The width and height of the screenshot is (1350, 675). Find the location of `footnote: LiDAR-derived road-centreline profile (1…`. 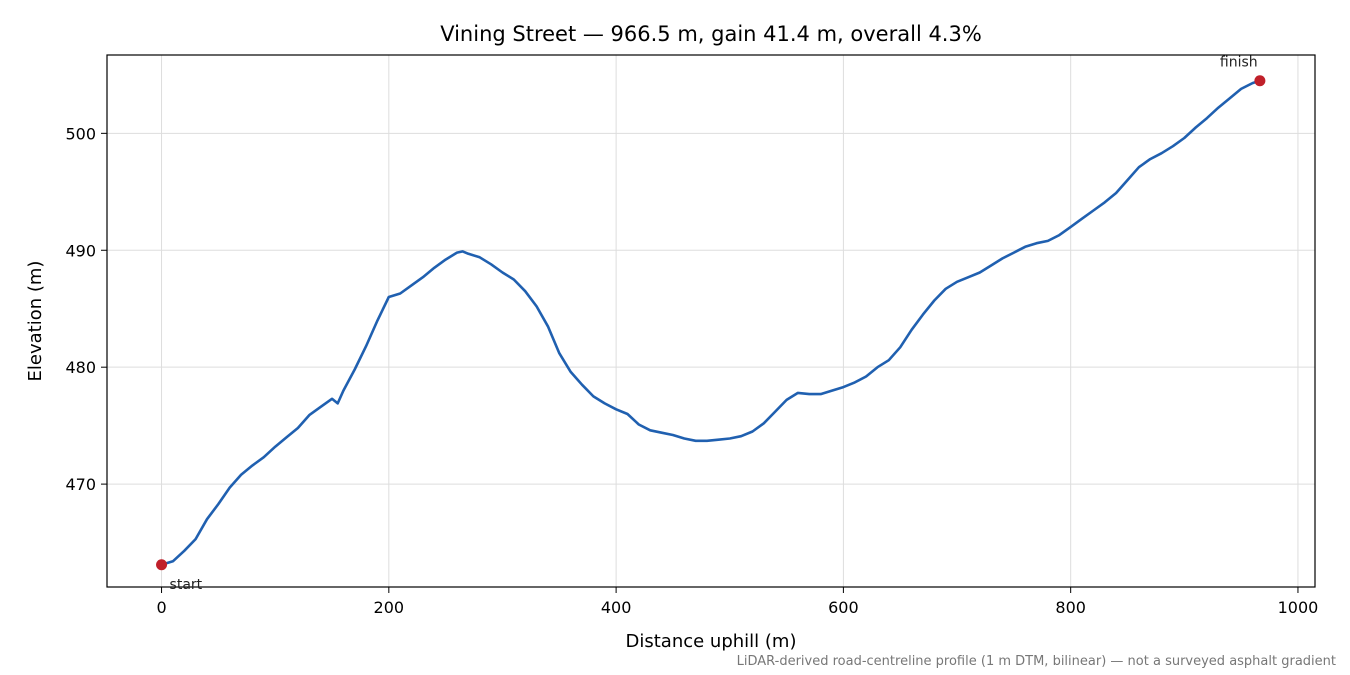

footnote: LiDAR-derived road-centreline profile (1… is located at coordinates (1036, 661).